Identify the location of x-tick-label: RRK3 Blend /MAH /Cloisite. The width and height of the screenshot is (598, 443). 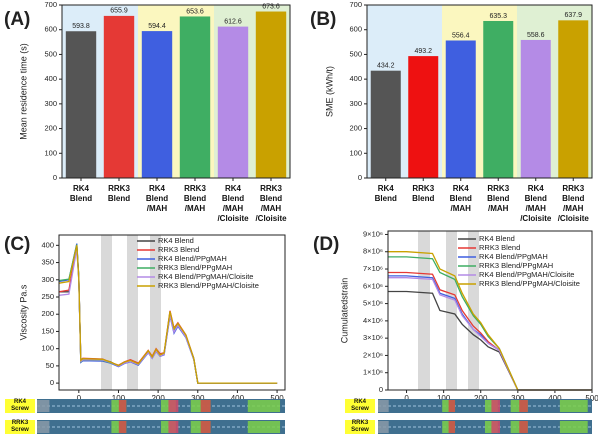
(271, 203).